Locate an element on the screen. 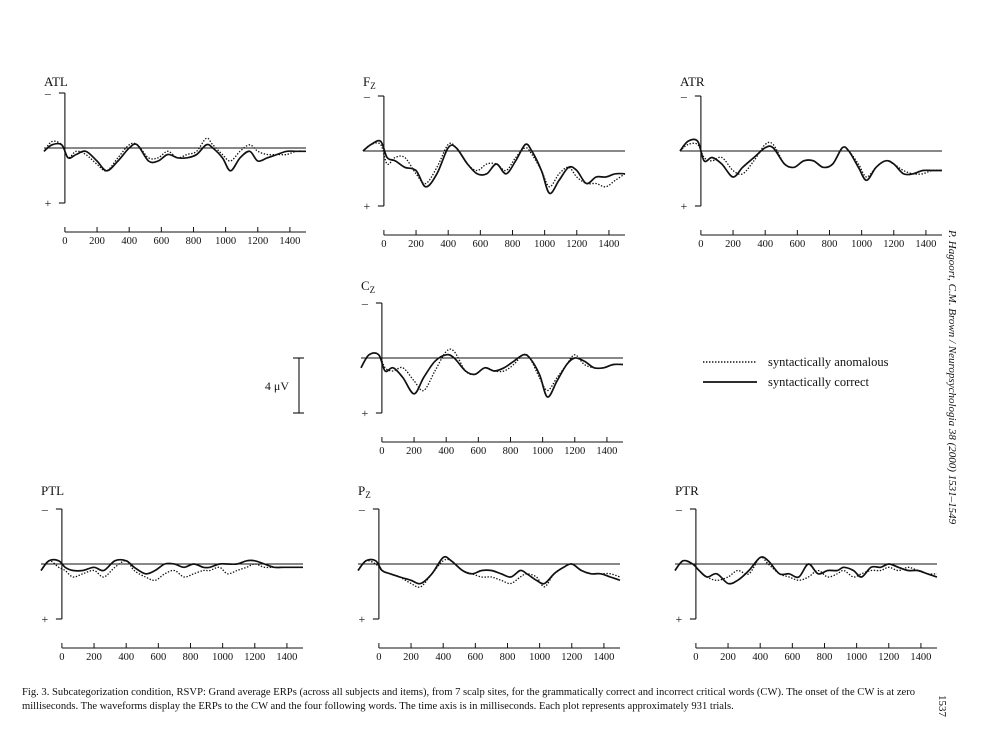 This screenshot has height=753, width=981. erp-panel-atl: ATL– +0 200 400 600 800 1000 1200 1400 is located at coordinates (175, 160).